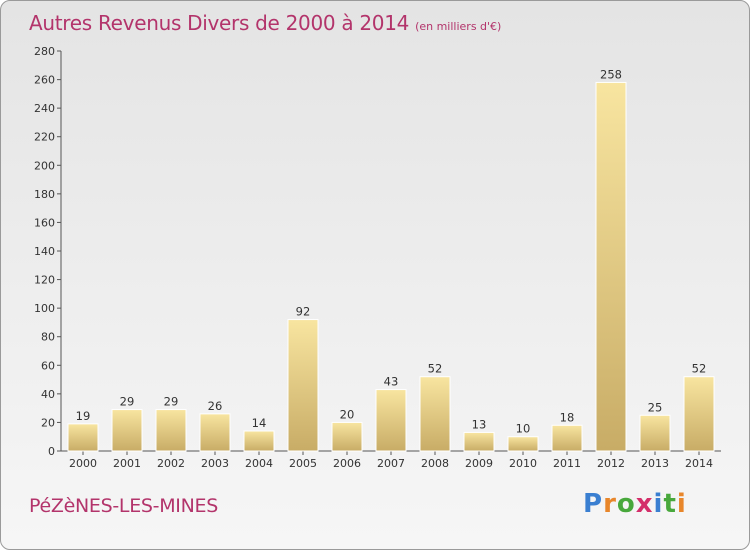  I want to click on proxiti-logo: Proxiti, so click(635, 504).